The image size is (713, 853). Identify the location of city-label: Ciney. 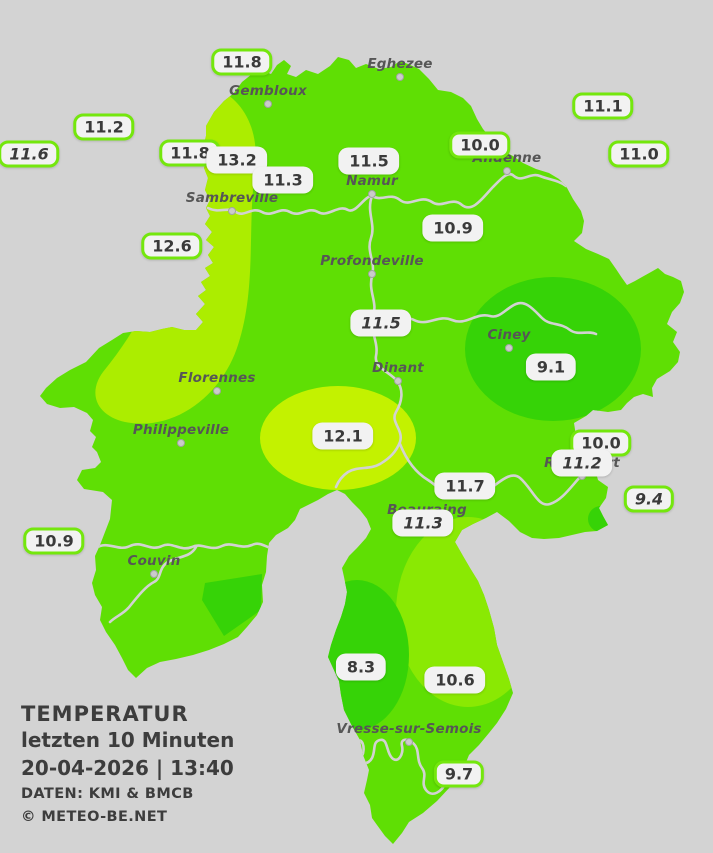
(509, 335).